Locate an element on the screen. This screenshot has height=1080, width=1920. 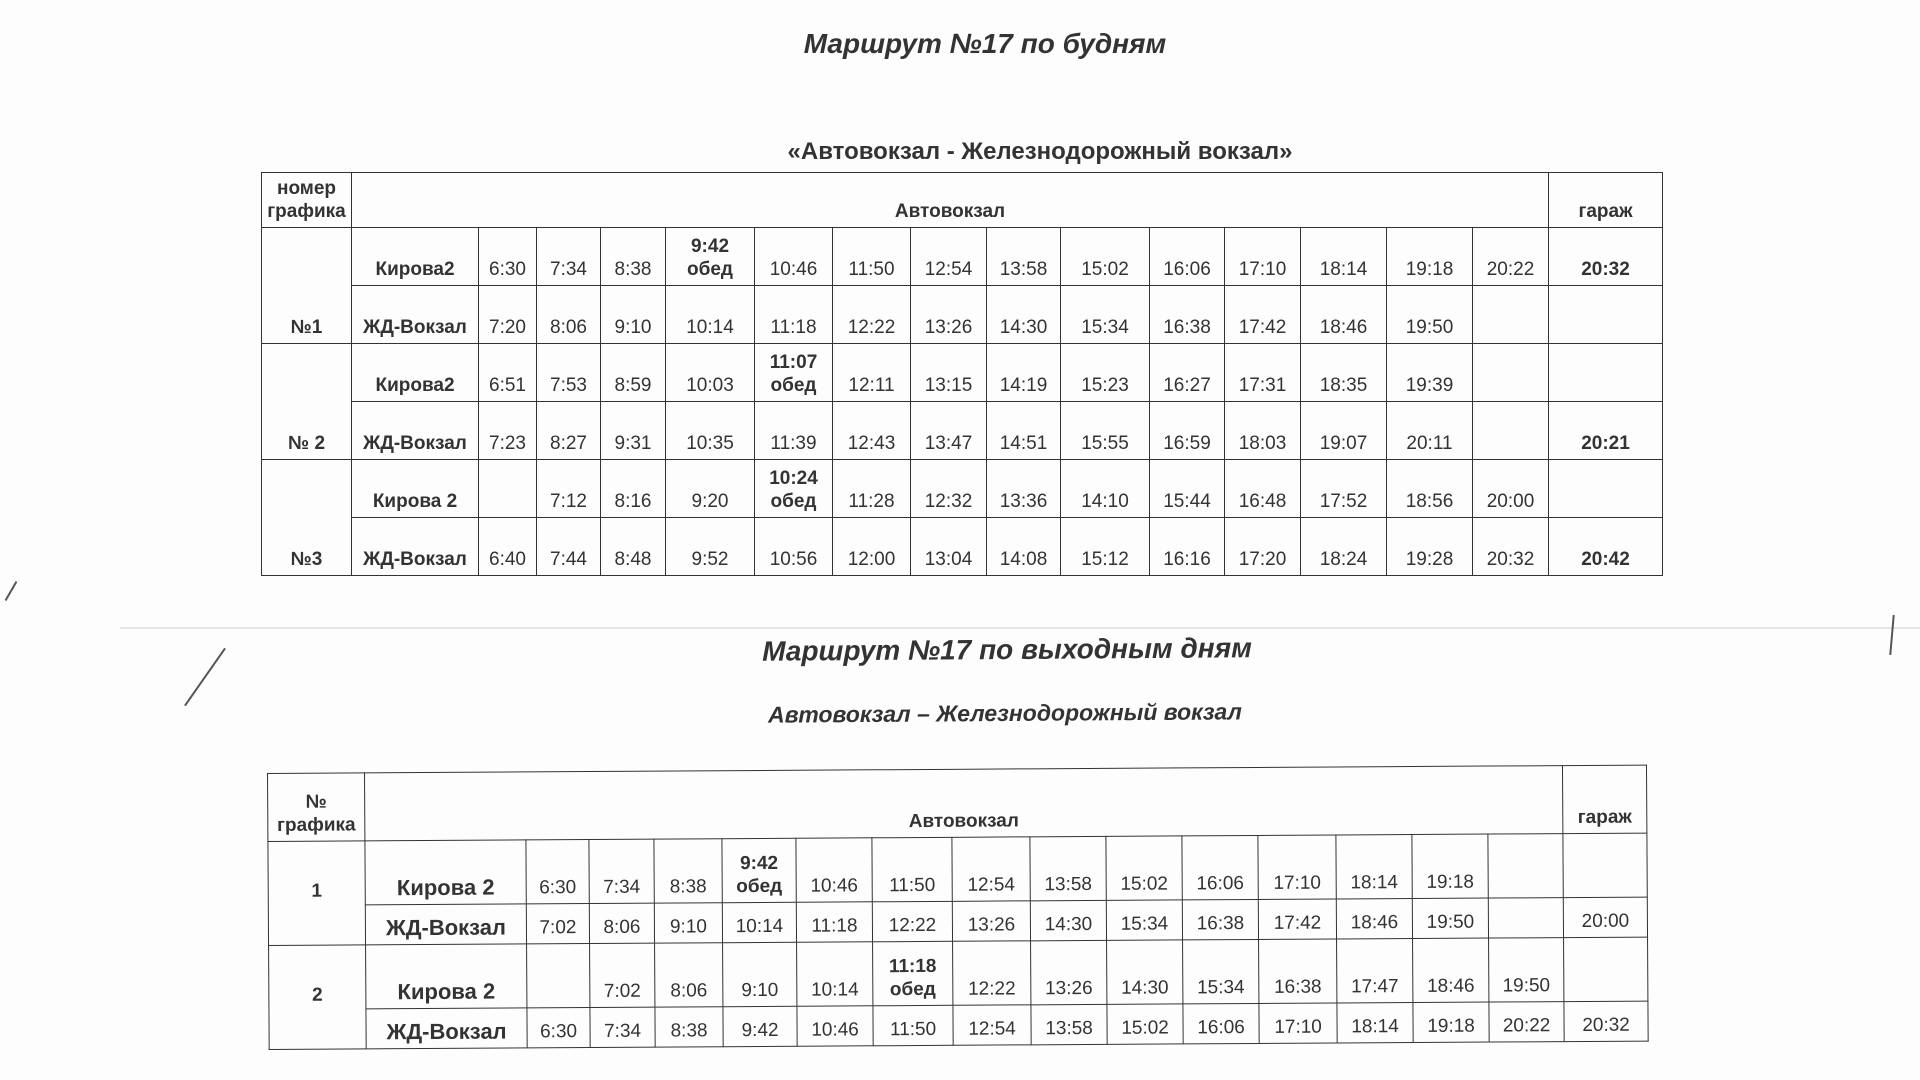
departure-time: 6:40 is located at coordinates (507, 546).